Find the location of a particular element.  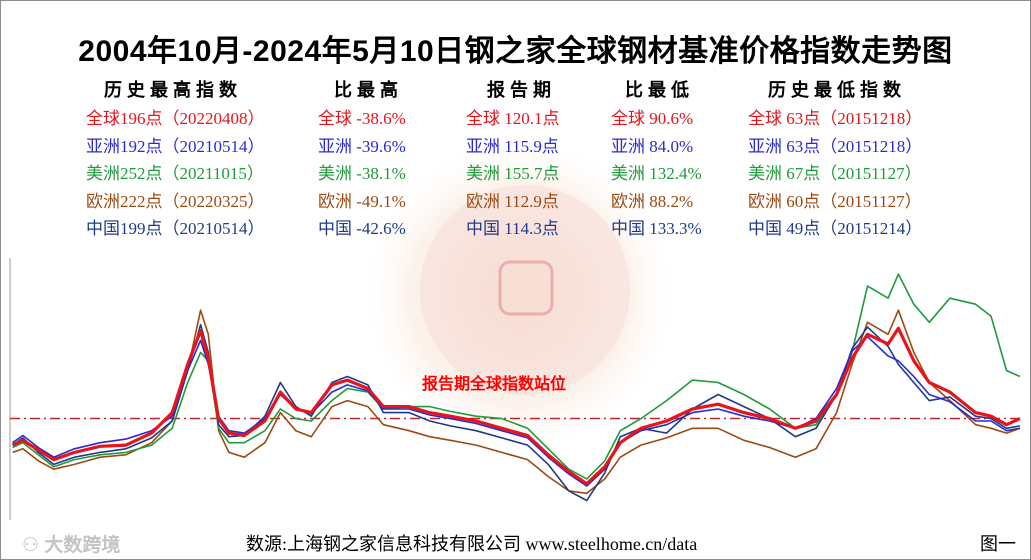

cell-hist-low-row-4: 中国 49点（20151214） is located at coordinates (835, 228).